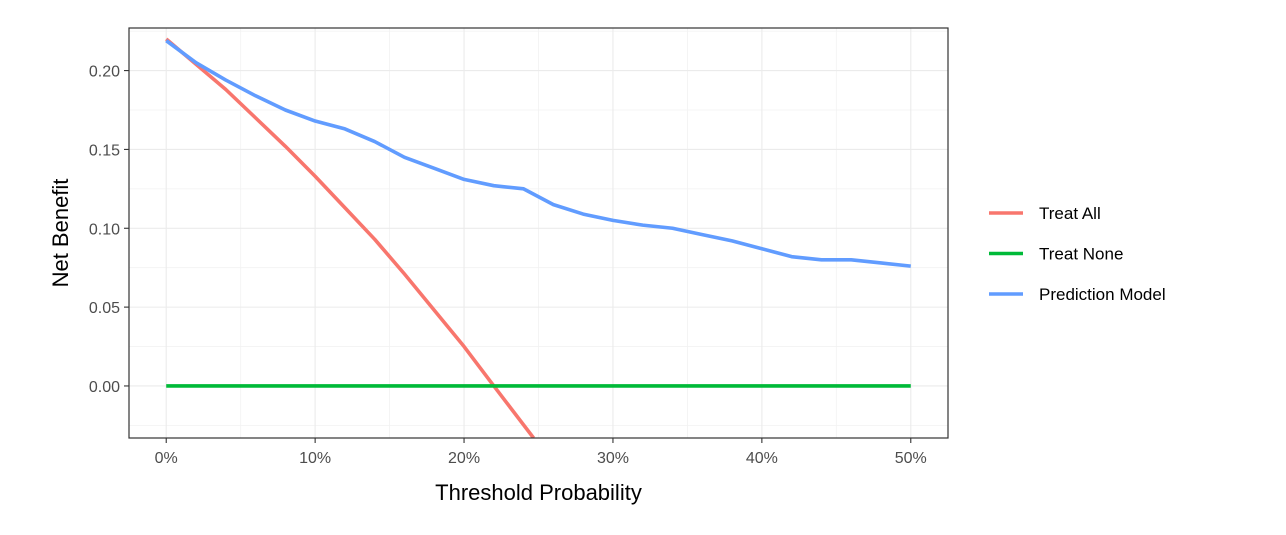  What do you see at coordinates (911, 458) in the screenshot?
I see `x-tick-label: 50%` at bounding box center [911, 458].